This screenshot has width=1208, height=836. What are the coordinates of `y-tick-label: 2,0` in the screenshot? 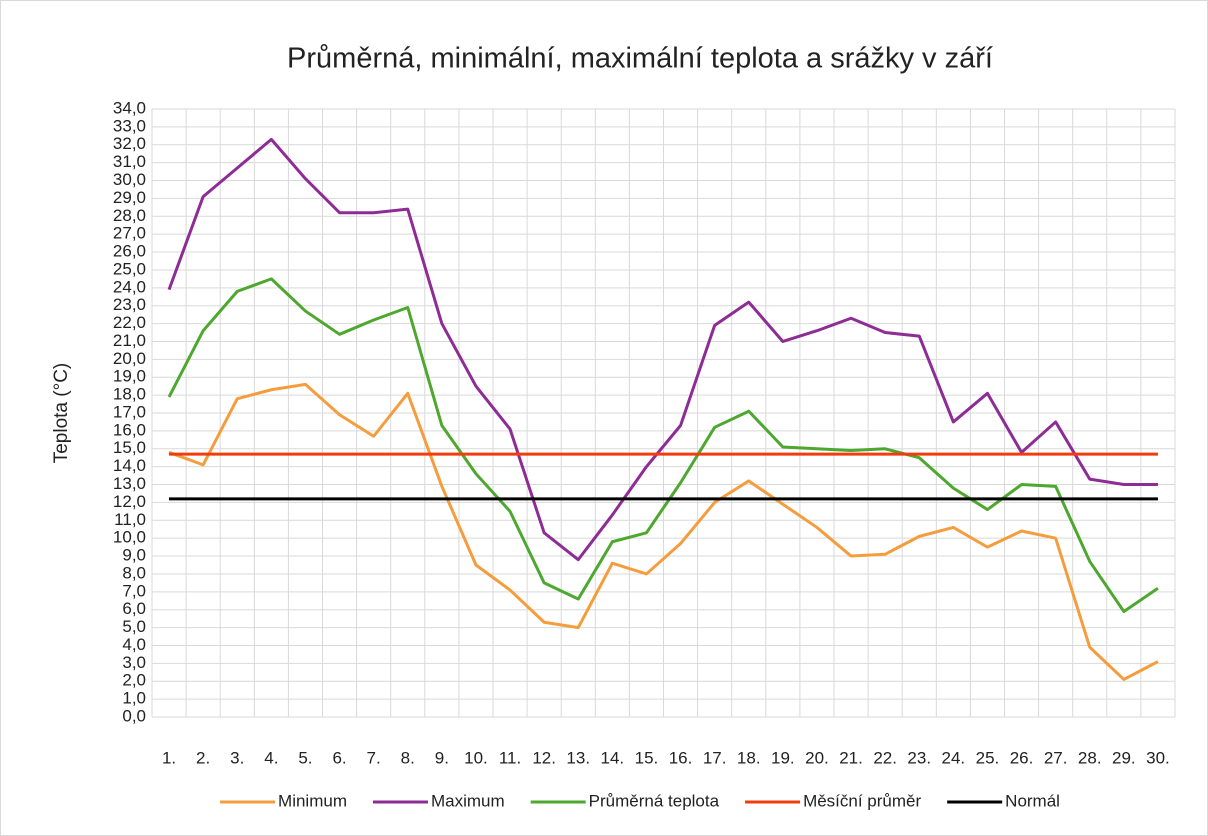 It's located at (134, 680).